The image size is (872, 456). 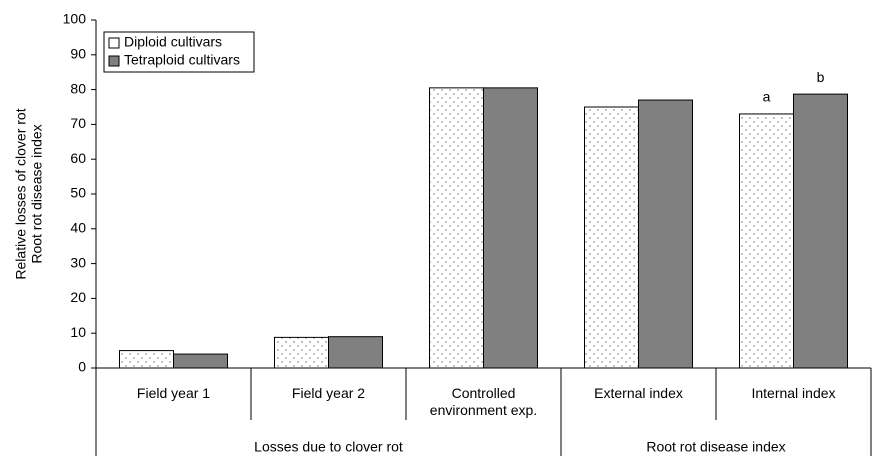 I want to click on y-tick-label: 10, so click(x=78, y=332).